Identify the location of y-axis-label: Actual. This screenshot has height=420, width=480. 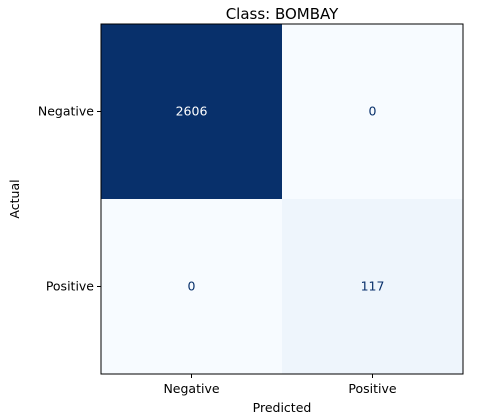
(14, 198).